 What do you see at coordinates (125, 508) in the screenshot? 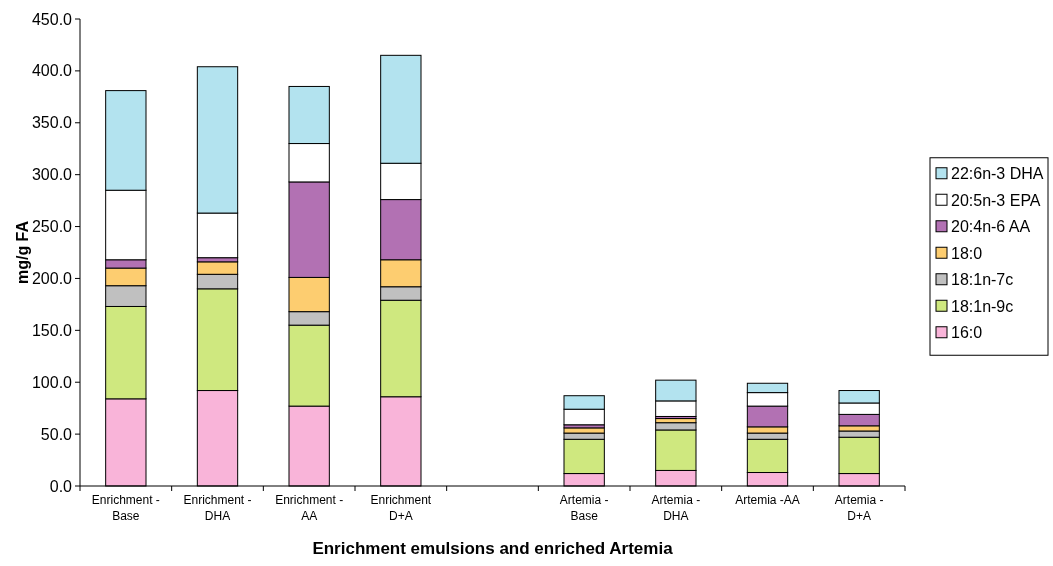
I see `x-tick-label: Enrichment - Base` at bounding box center [125, 508].